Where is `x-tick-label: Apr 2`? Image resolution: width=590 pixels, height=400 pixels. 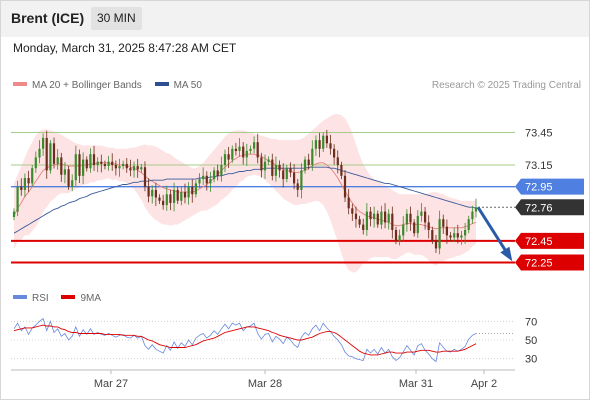 x-tick-label: Apr 2 is located at coordinates (484, 384).